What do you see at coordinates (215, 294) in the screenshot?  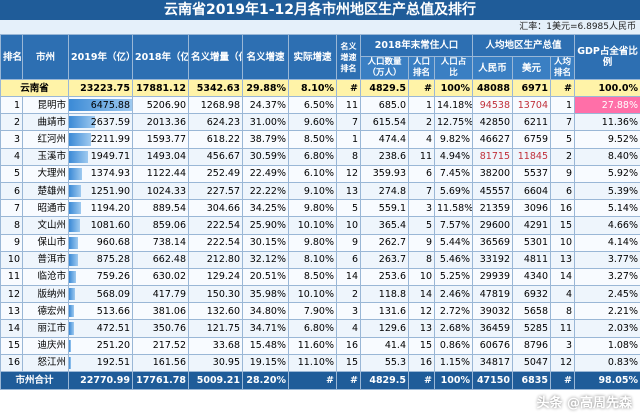 I see `increment-cell: 150.30` at bounding box center [215, 294].